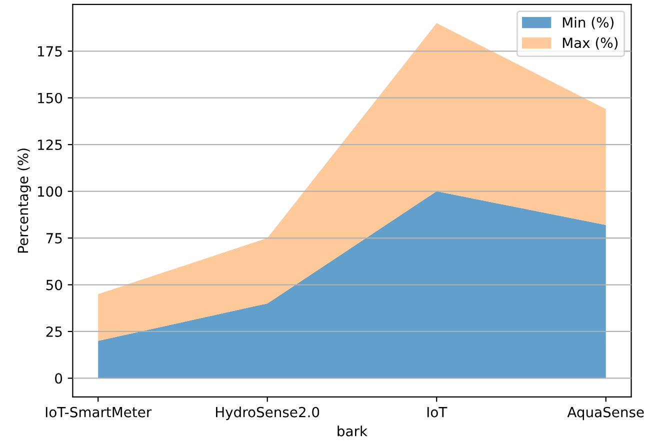 The image size is (661, 441). What do you see at coordinates (54, 238) in the screenshot?
I see `y-tick-label: 75` at bounding box center [54, 238].